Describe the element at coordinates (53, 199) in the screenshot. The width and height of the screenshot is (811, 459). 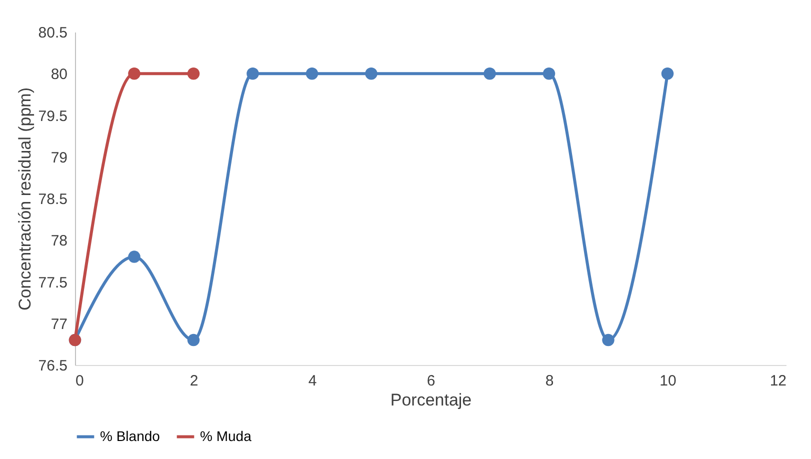
I see `y-tick-label: 78.5` at that location.